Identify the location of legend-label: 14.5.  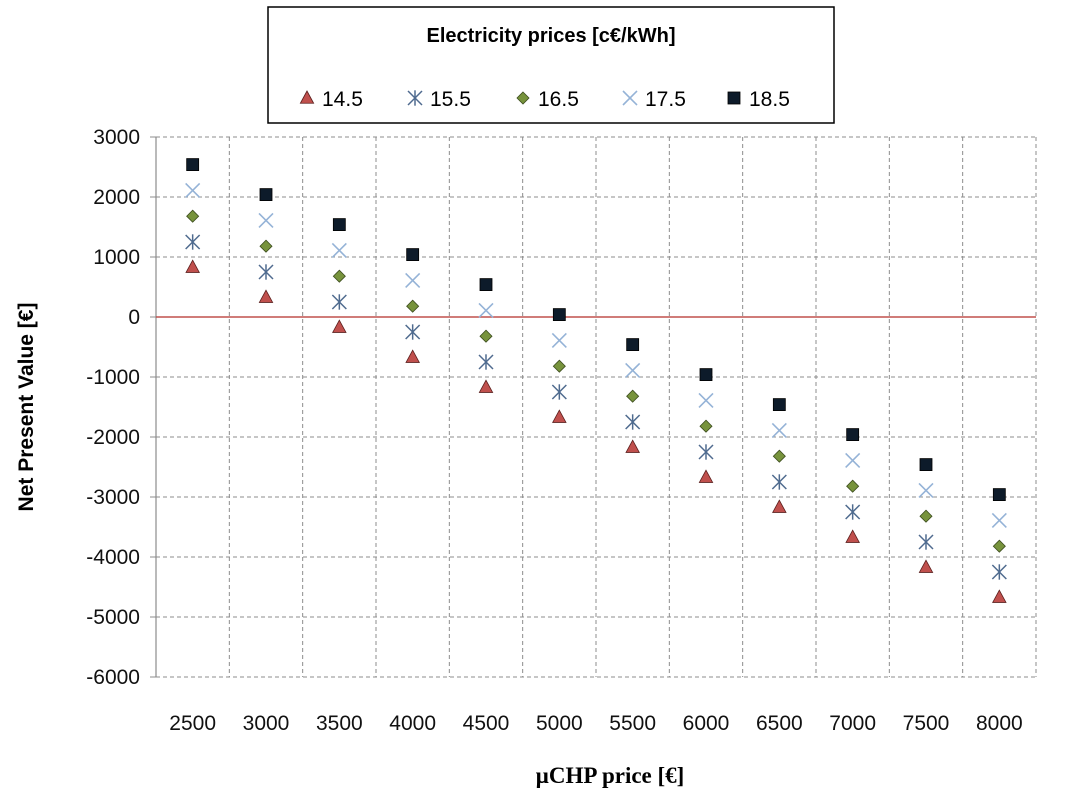
(342, 99).